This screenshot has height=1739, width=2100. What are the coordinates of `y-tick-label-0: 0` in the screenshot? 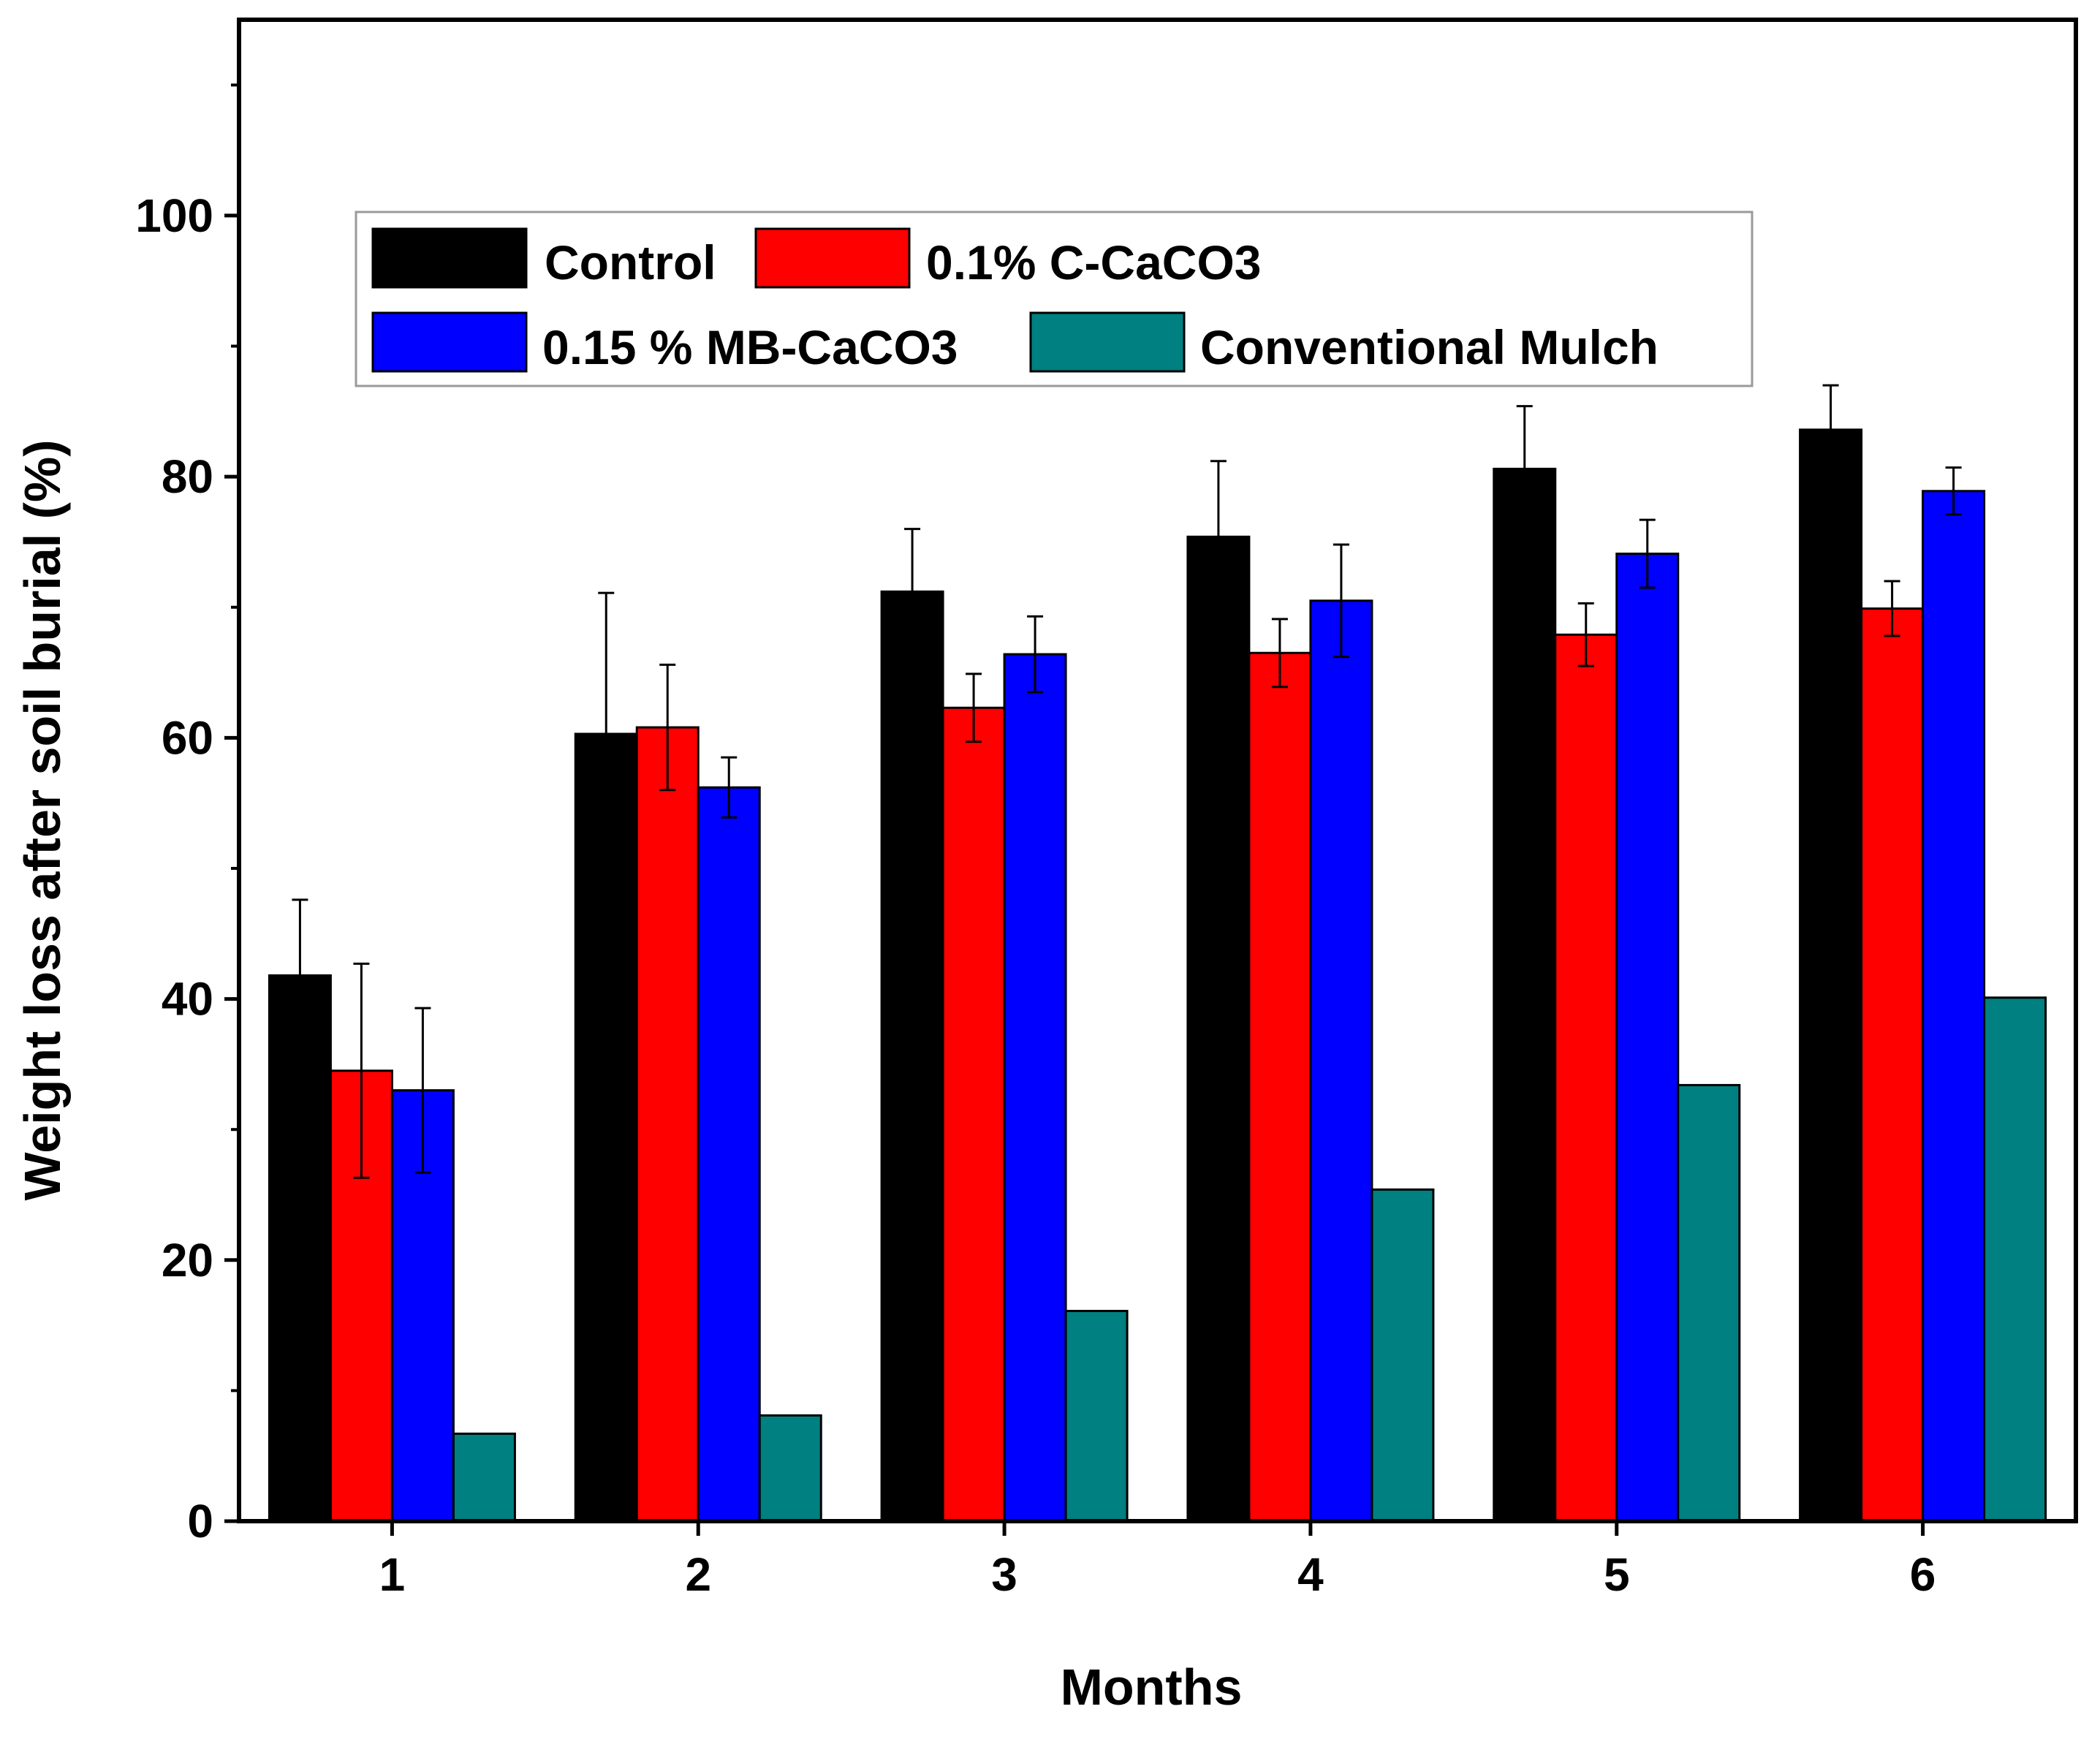 It's located at (200, 1521).